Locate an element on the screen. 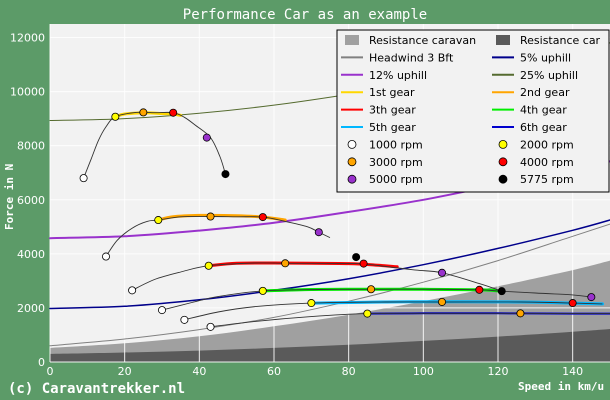 The height and width of the screenshot is (400, 610). legend-label: 5000 rpm is located at coordinates (396, 179).